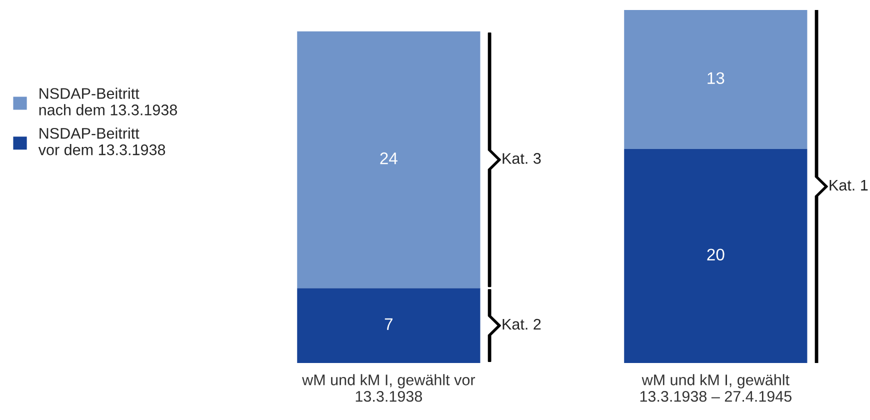 The width and height of the screenshot is (870, 420). Describe the element at coordinates (521, 158) in the screenshot. I see `annotation: Kat. 3` at that location.